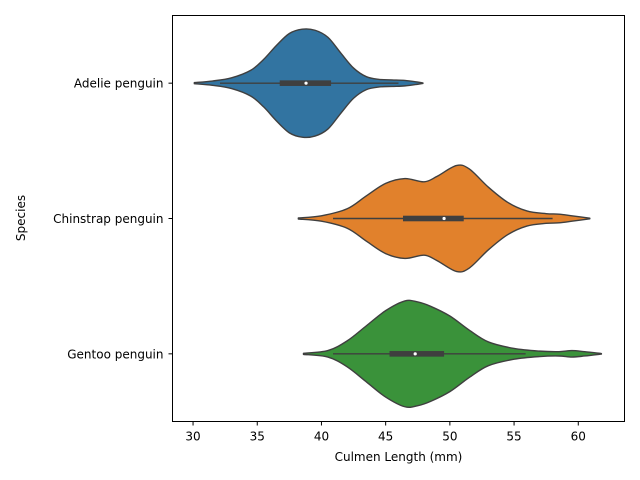  Describe the element at coordinates (257, 437) in the screenshot. I see `x-tick-label-35: 35` at that location.